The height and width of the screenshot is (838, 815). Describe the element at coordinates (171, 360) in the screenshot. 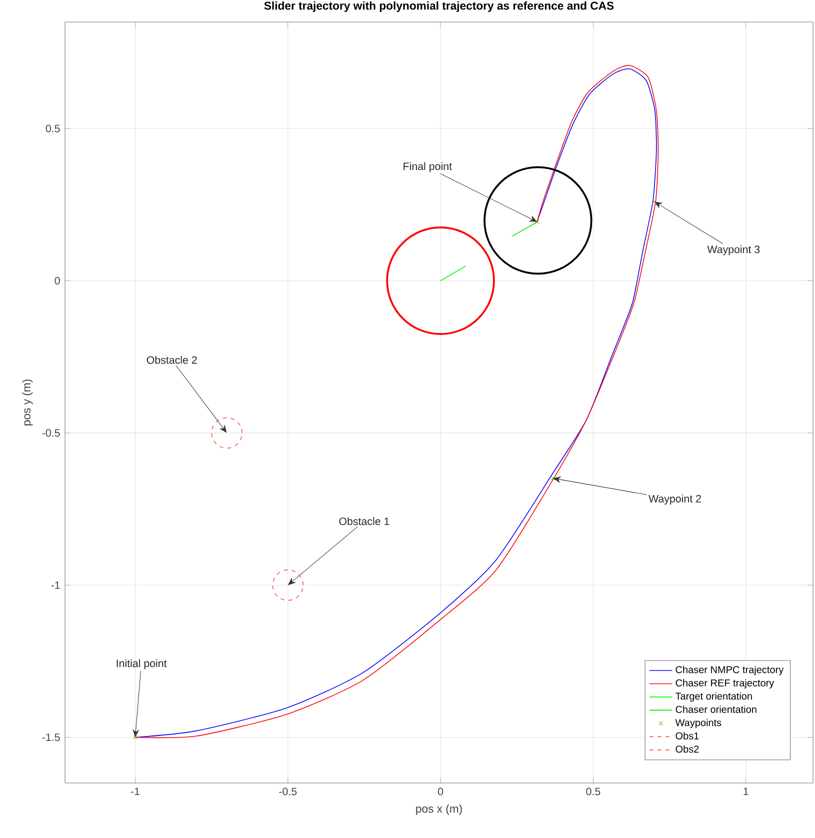

I see `annotation: Obstacle 2` at that location.